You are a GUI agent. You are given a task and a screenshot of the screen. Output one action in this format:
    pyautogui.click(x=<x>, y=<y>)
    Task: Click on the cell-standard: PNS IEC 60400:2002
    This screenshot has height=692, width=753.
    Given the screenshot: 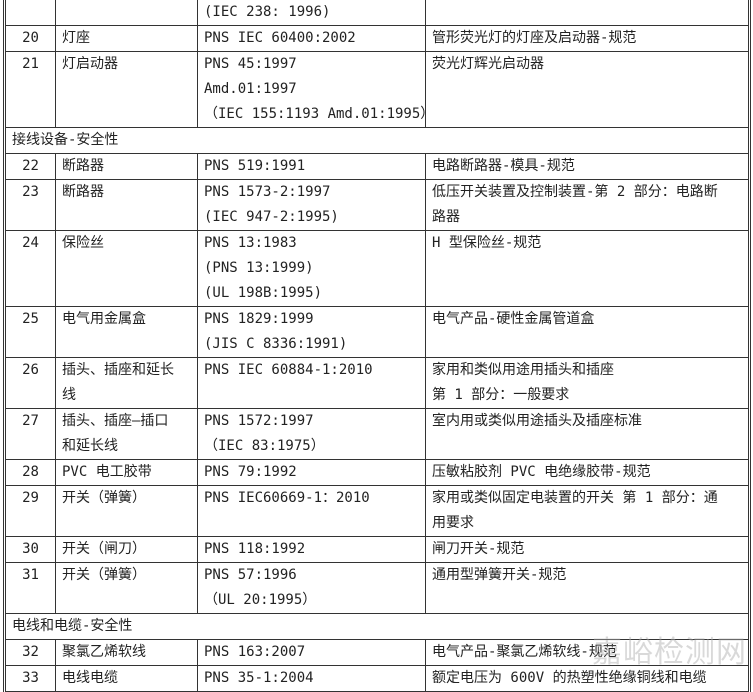 What is the action you would take?
    pyautogui.click(x=311, y=38)
    